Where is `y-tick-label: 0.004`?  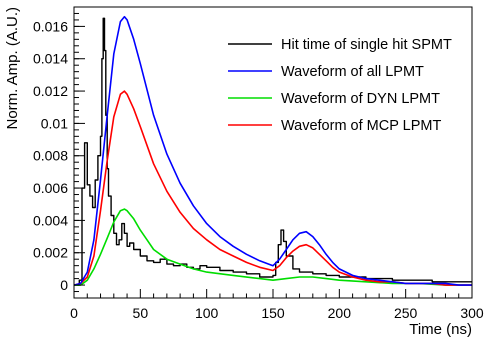 y-tick-label: 0.004 is located at coordinates (50, 220).